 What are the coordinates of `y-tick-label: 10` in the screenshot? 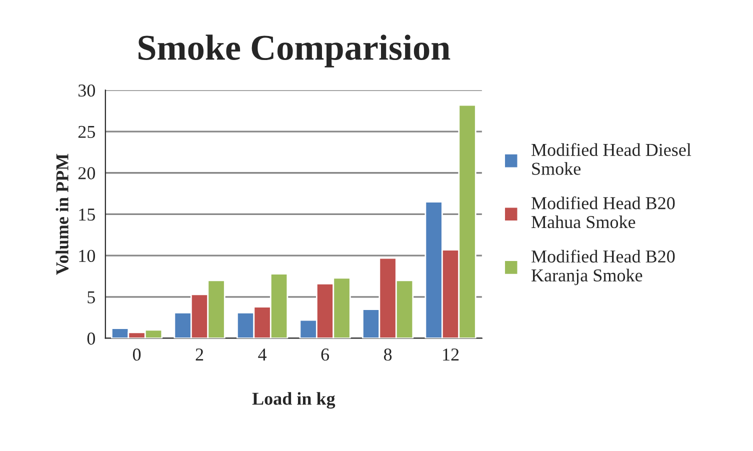 It's located at (87, 256).